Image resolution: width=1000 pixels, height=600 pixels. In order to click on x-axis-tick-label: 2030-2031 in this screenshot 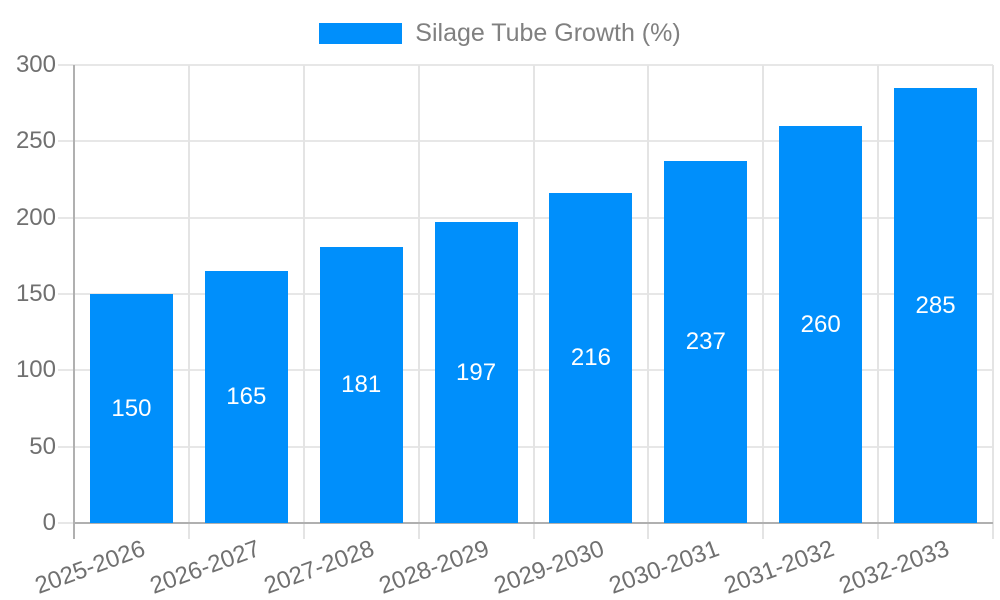, I will do `click(664, 567)`.